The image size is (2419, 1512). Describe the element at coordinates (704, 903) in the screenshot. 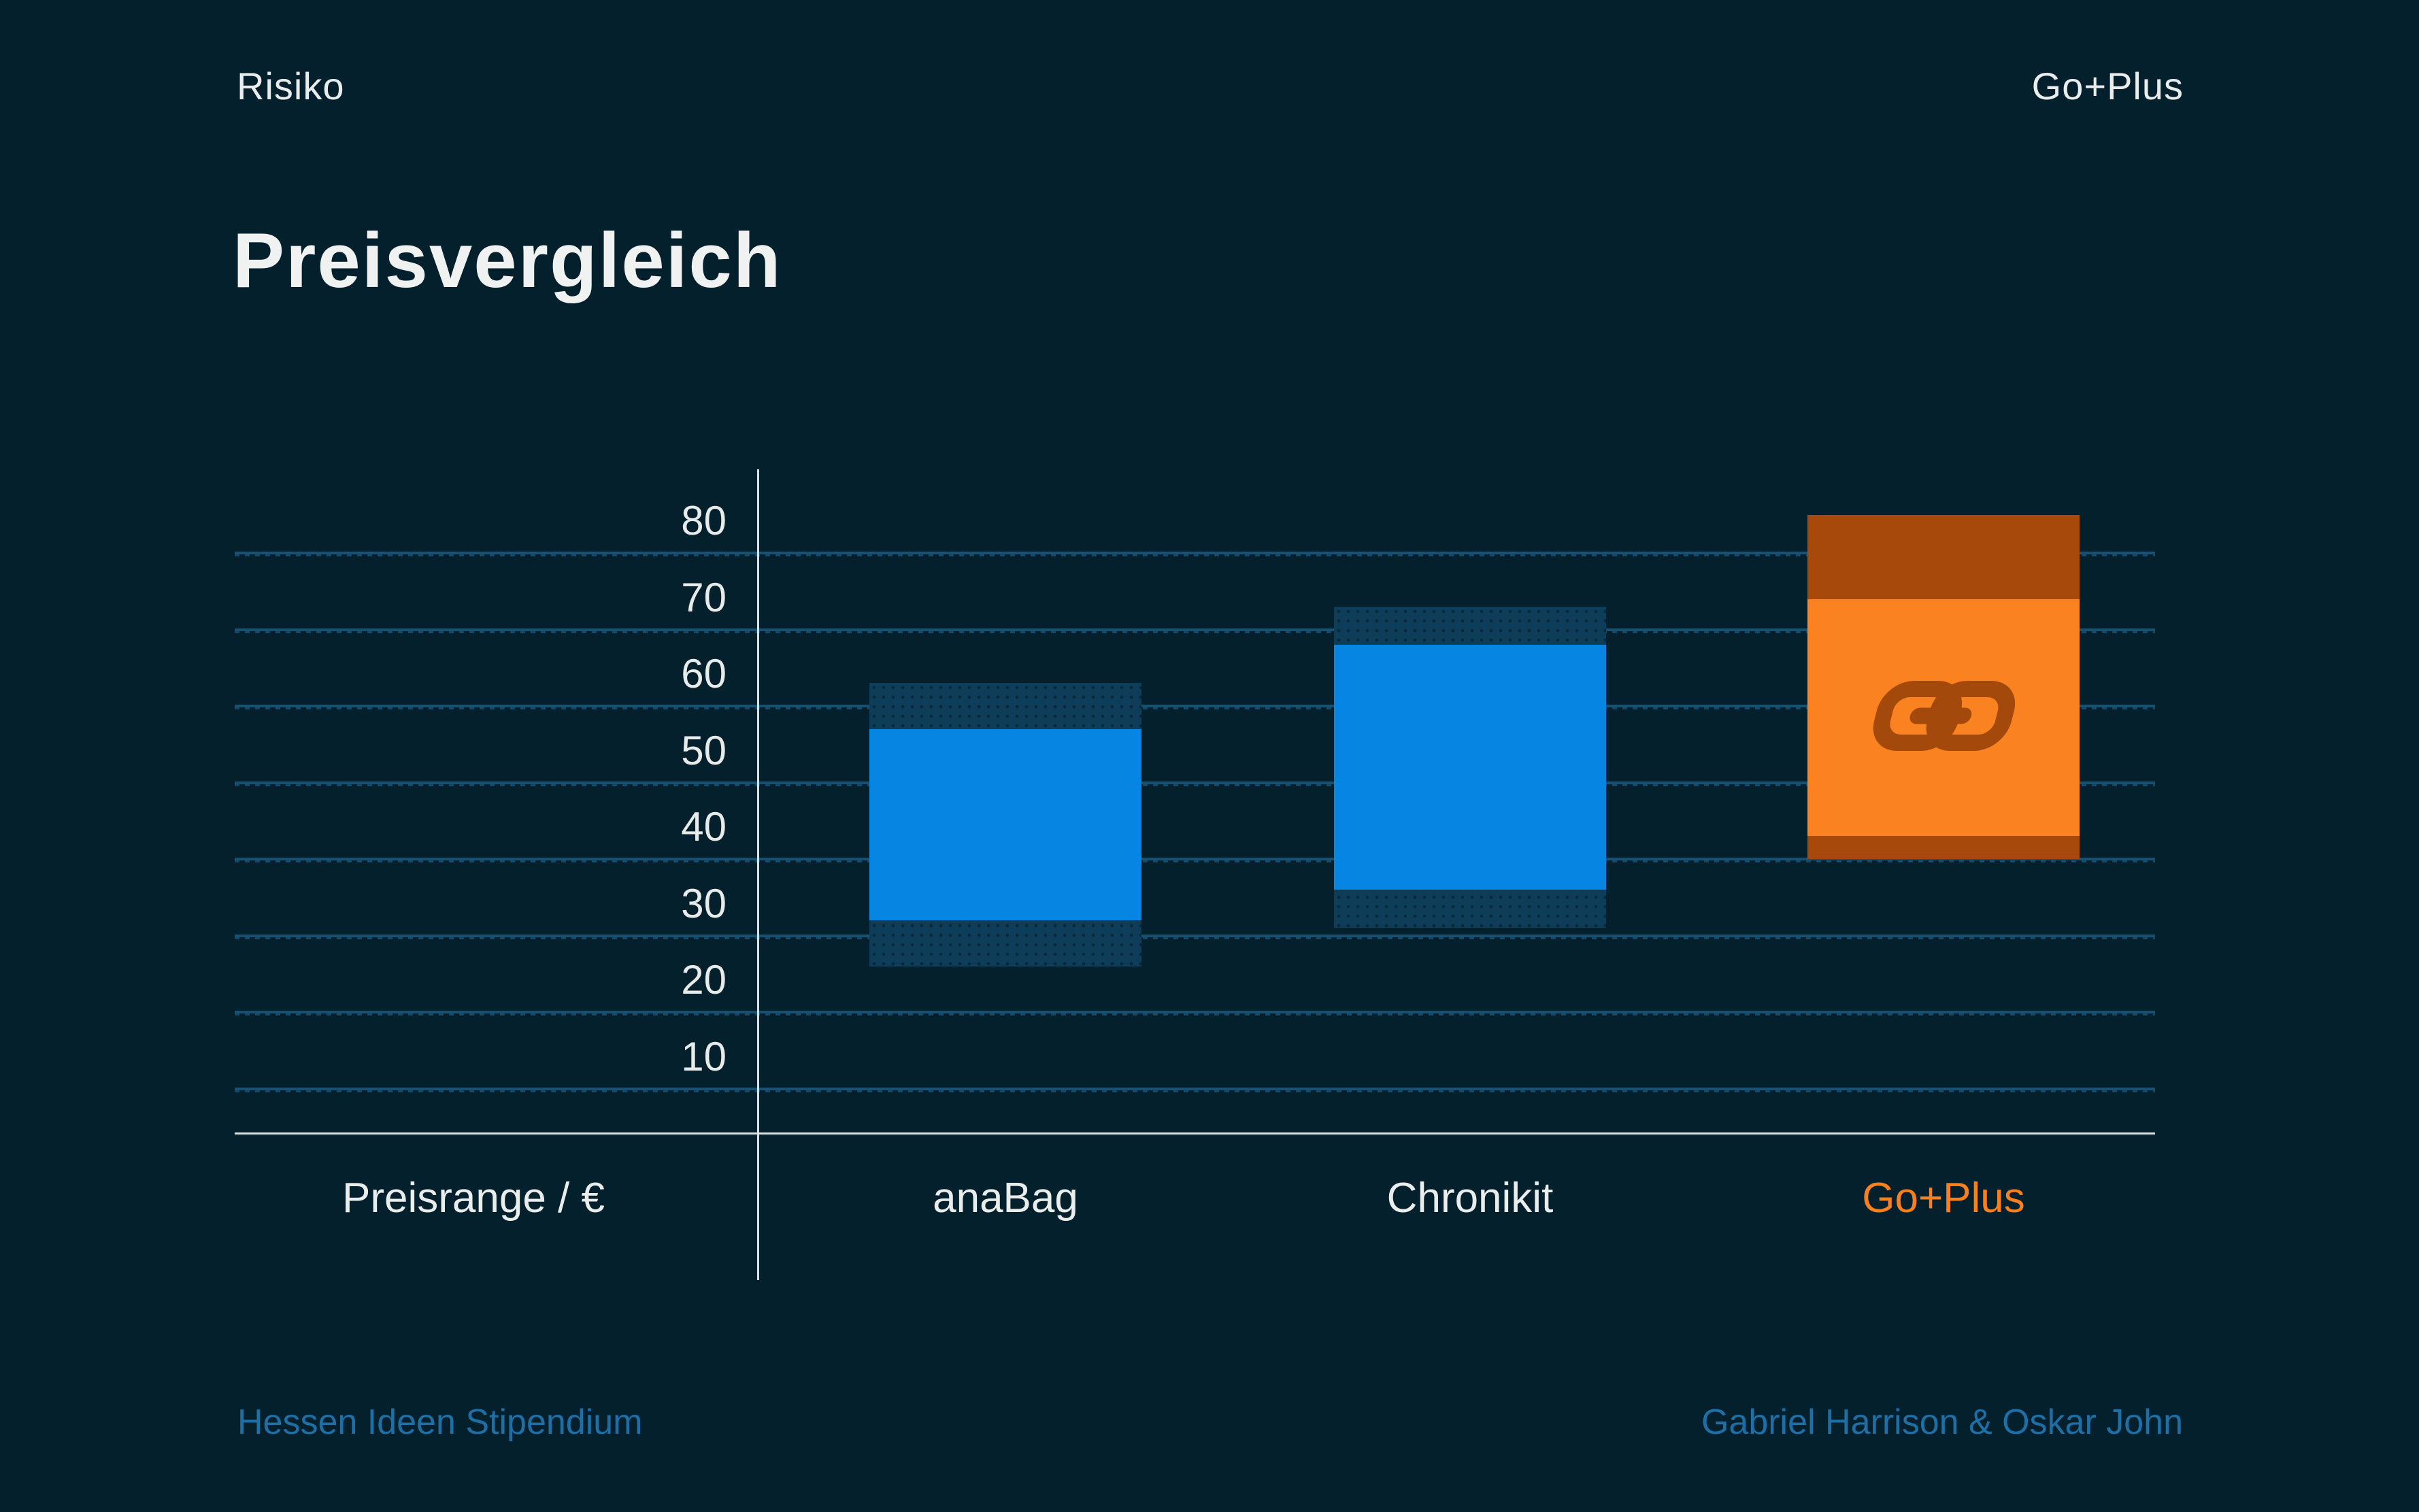

I see `y-tick-label: 30` at that location.